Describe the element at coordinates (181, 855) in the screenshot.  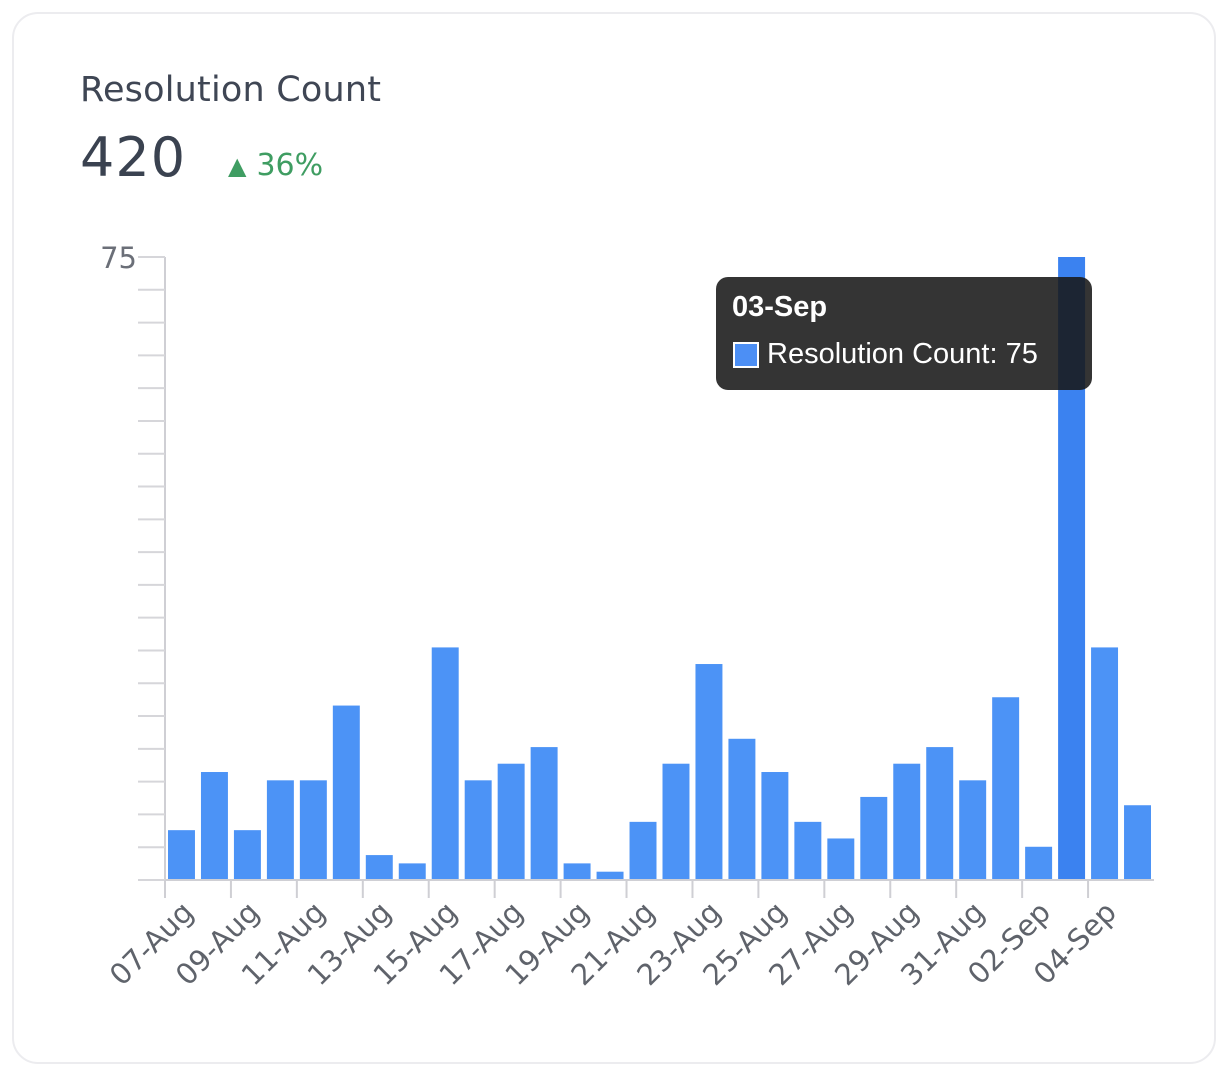
I see `bar-07-Aug` at that location.